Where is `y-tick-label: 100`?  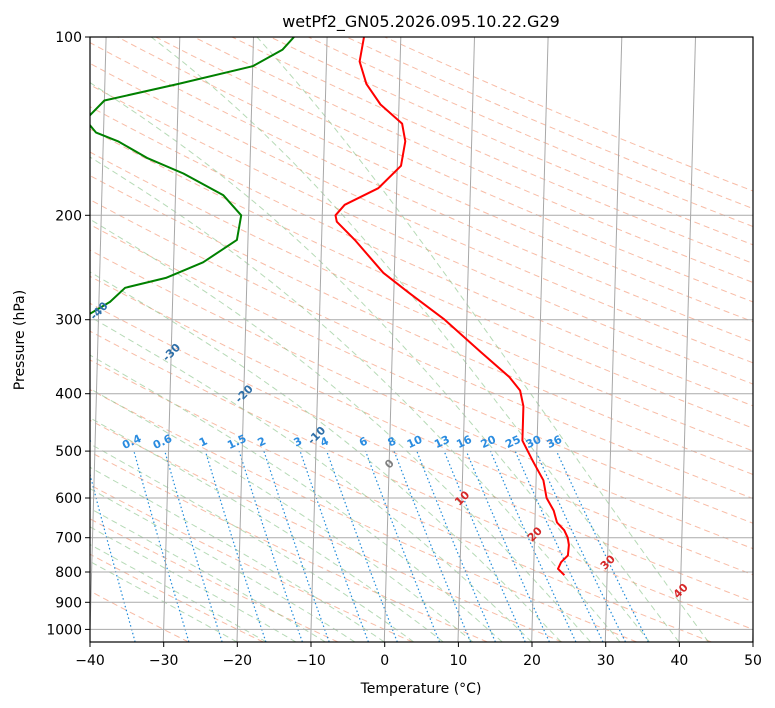
y-tick-label: 100 is located at coordinates (68, 38).